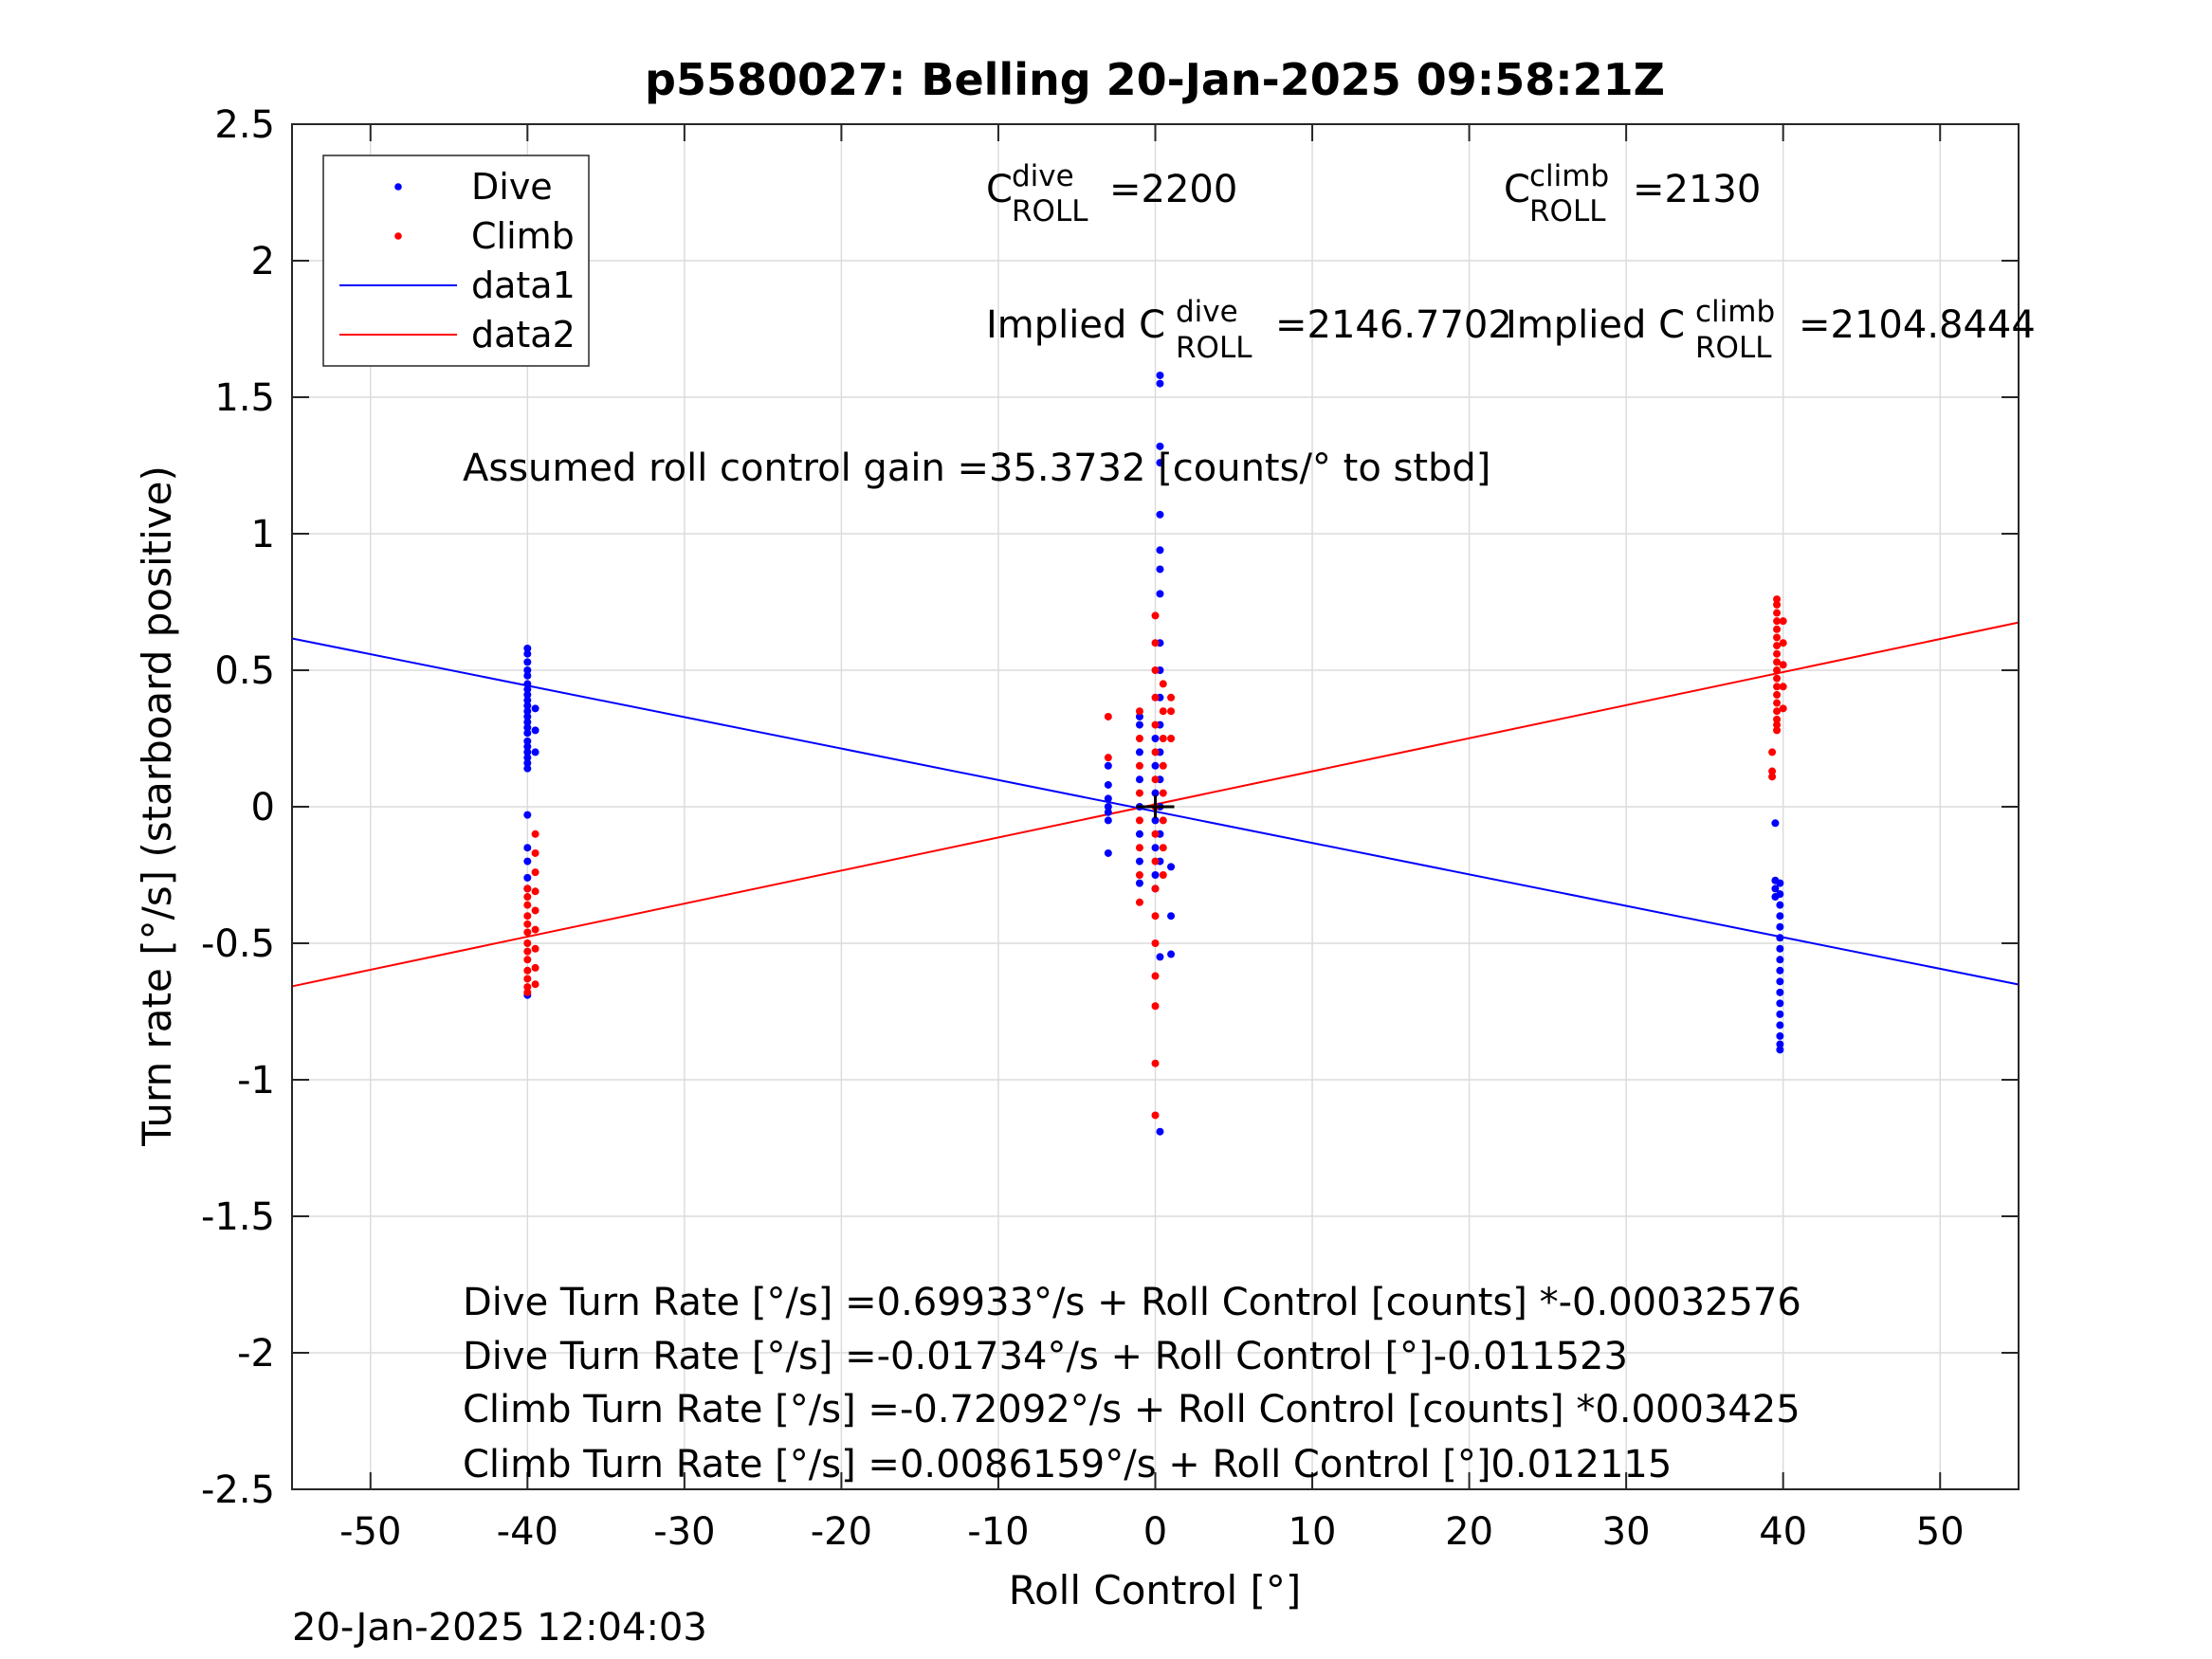 The image size is (2212, 1659). Describe the element at coordinates (1075, 325) in the screenshot. I see `implied-dive-base: Implied C` at that location.